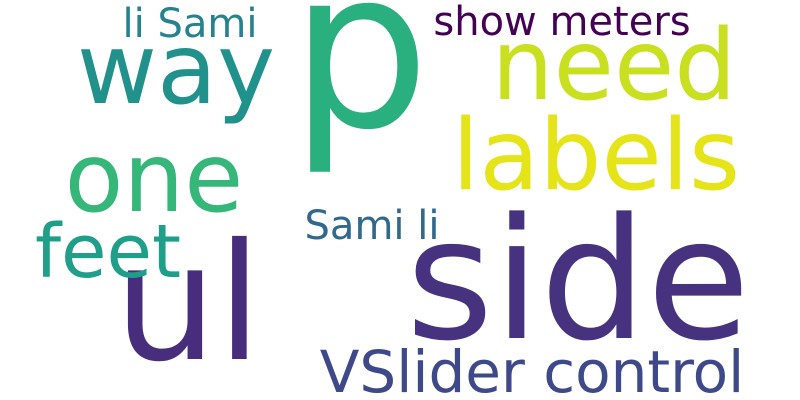 The height and width of the screenshot is (400, 800). Describe the element at coordinates (596, 156) in the screenshot. I see `word-labels: labels` at that location.